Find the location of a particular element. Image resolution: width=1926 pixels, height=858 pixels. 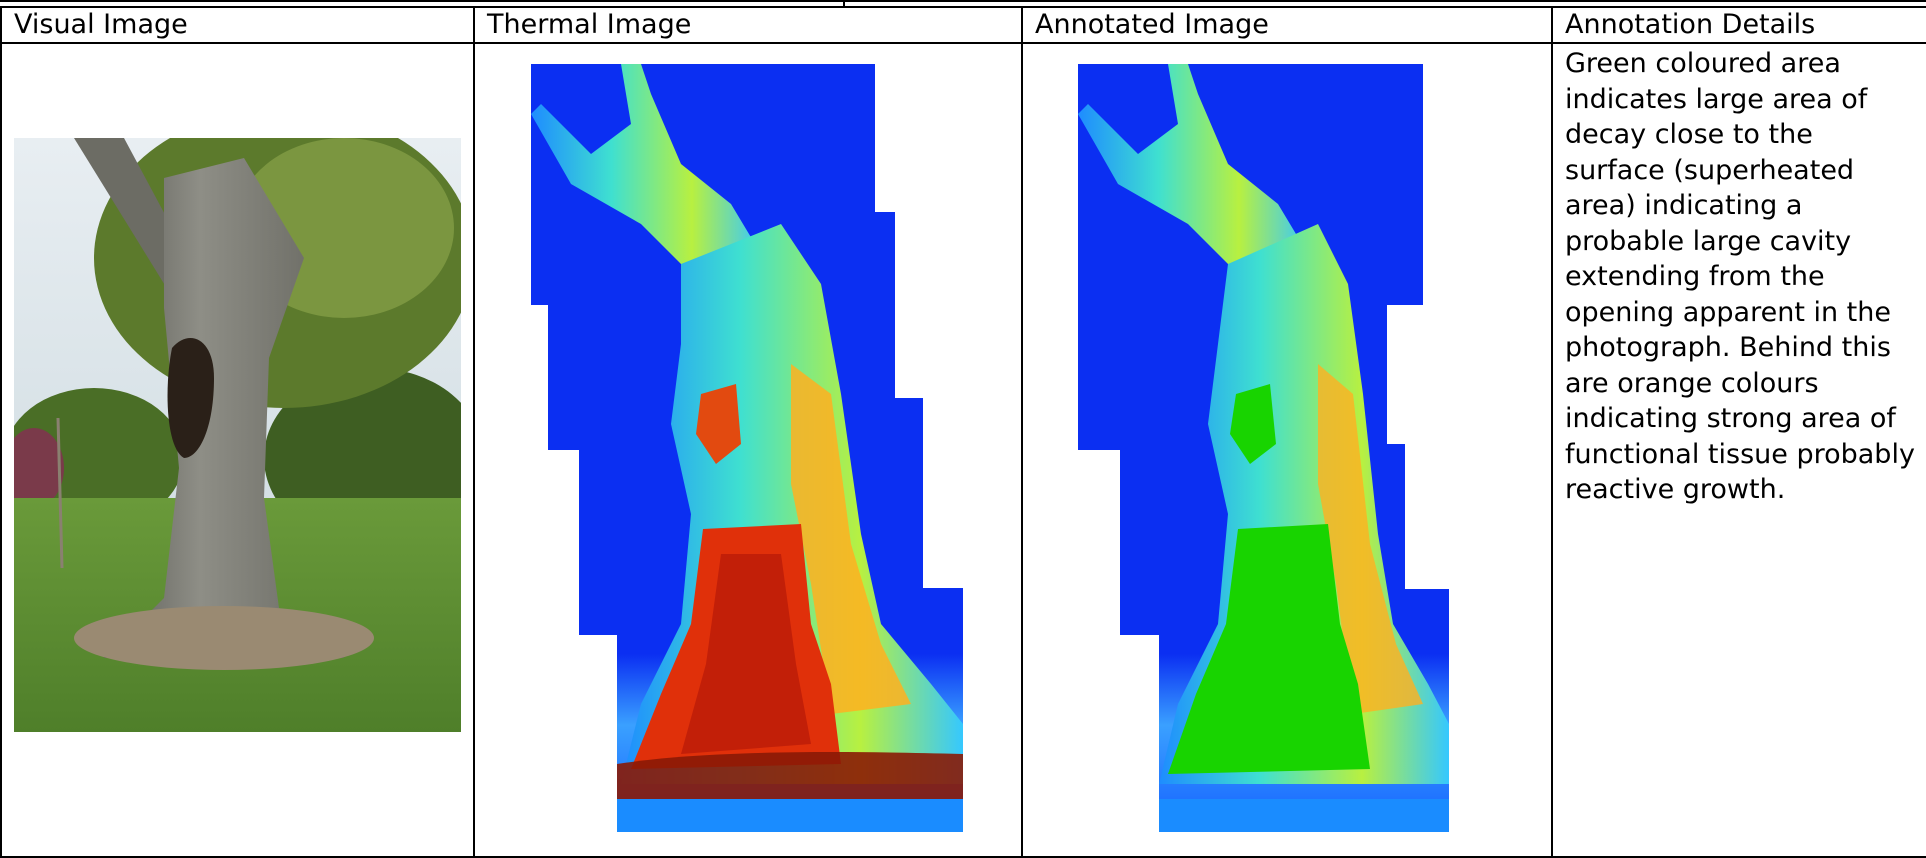

top-rule-tick is located at coordinates (844, 5).